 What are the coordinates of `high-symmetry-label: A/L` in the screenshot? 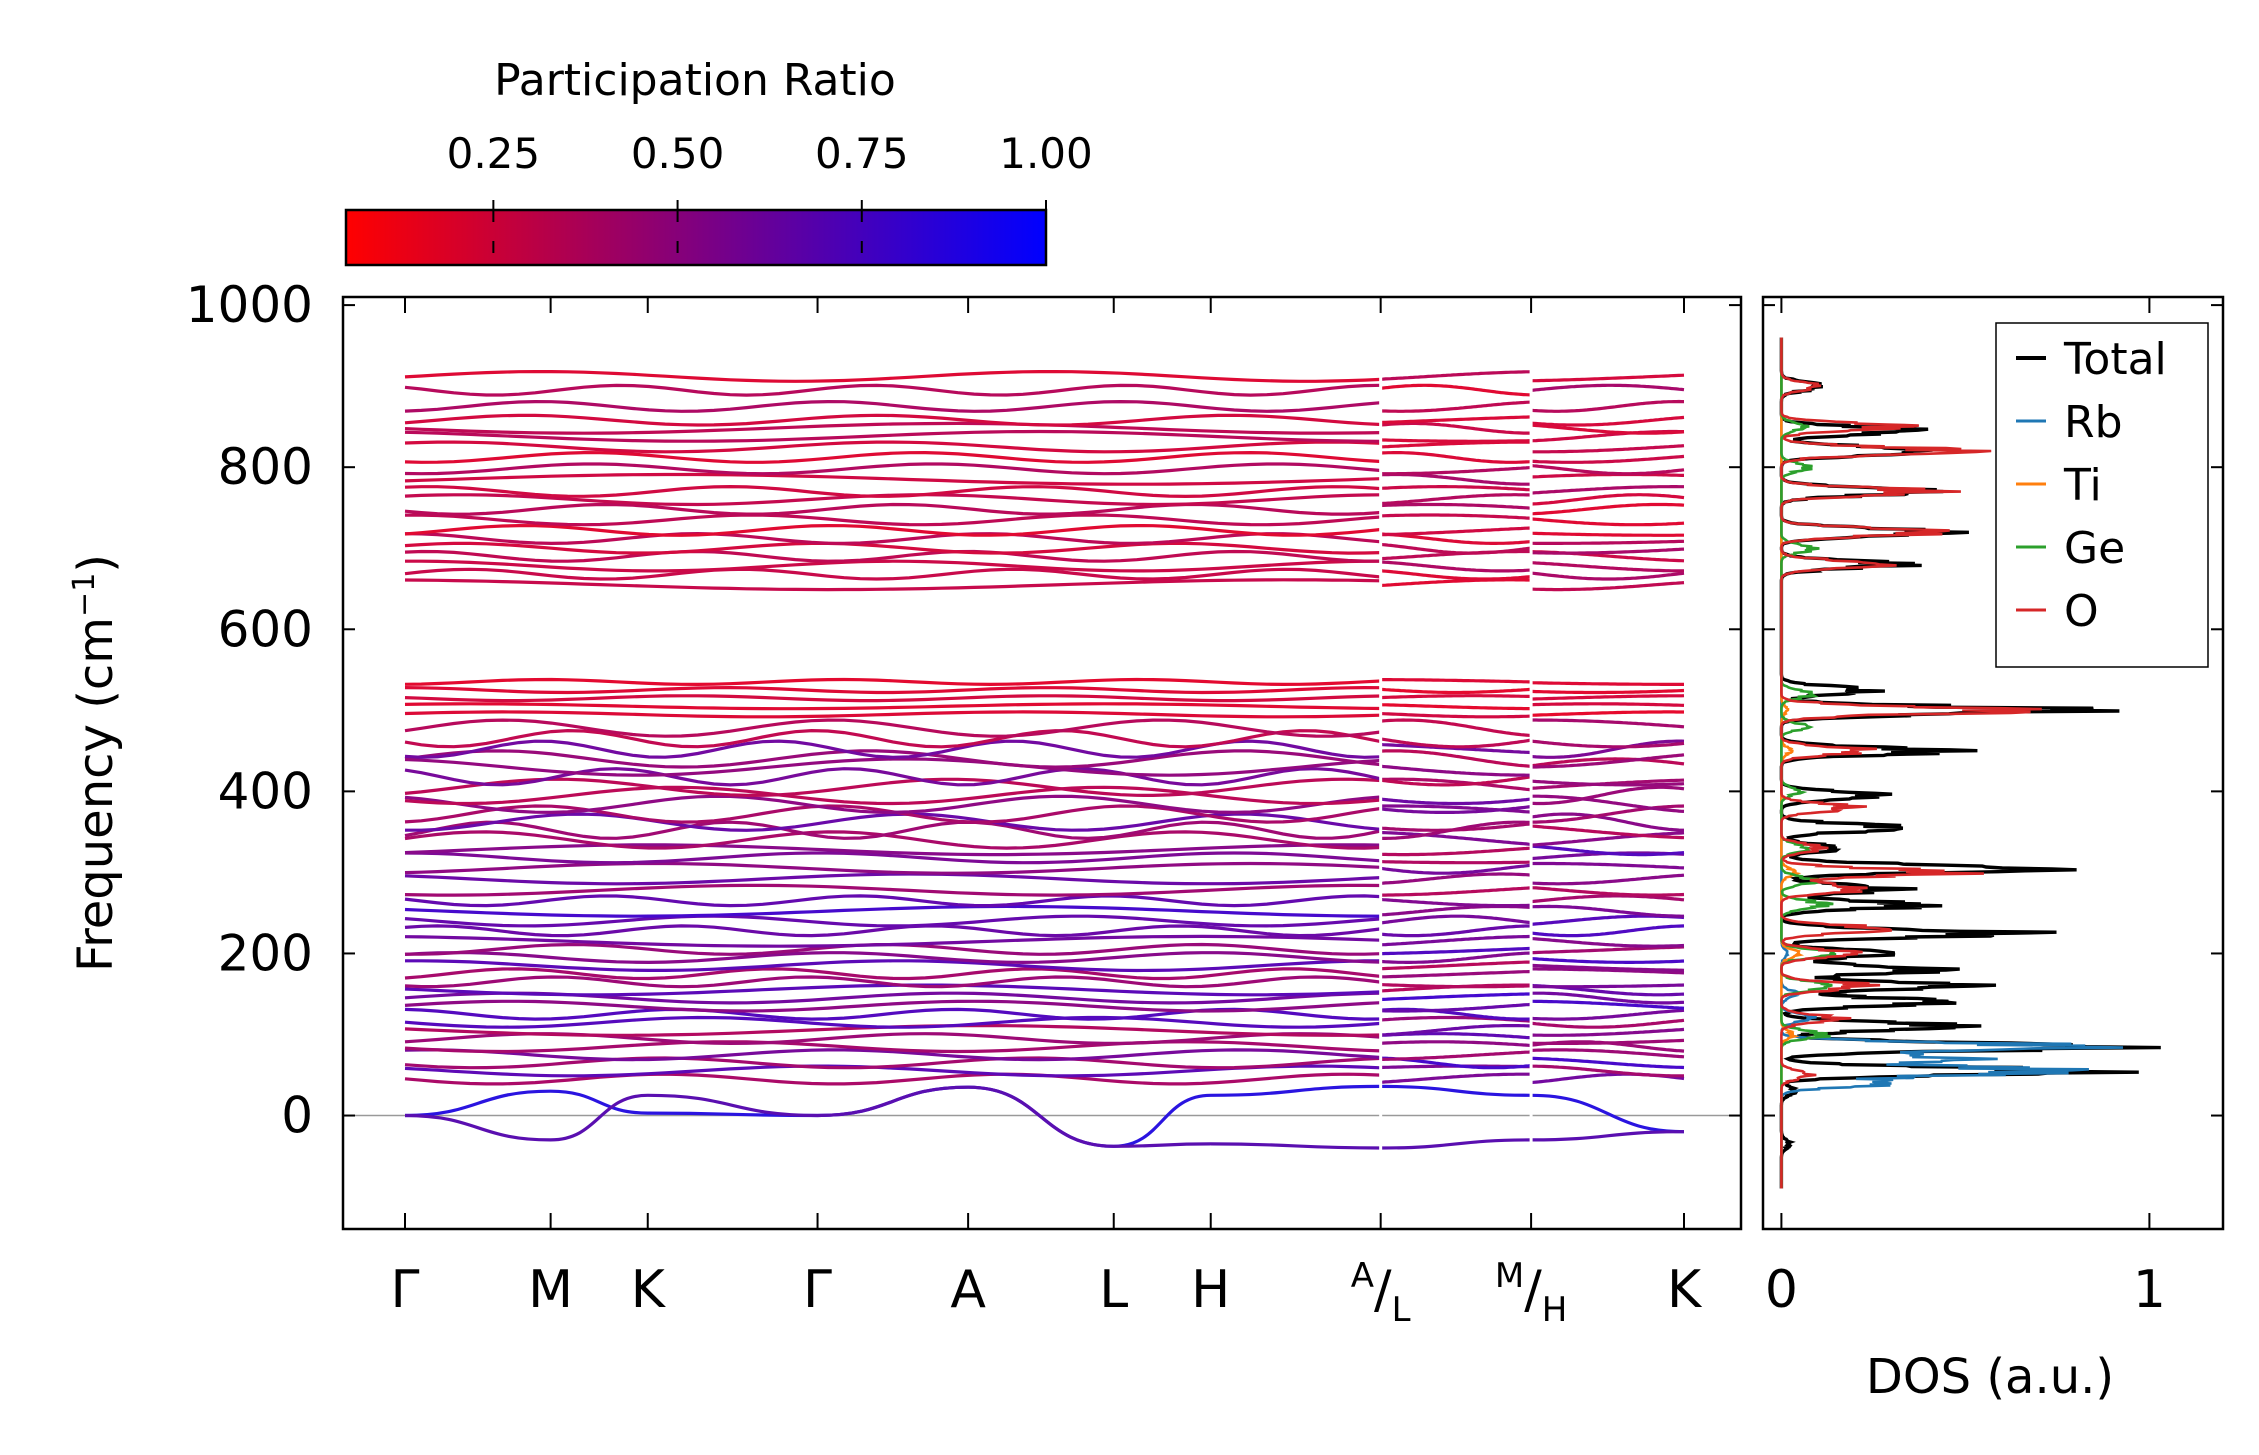 It's located at (1381, 1293).